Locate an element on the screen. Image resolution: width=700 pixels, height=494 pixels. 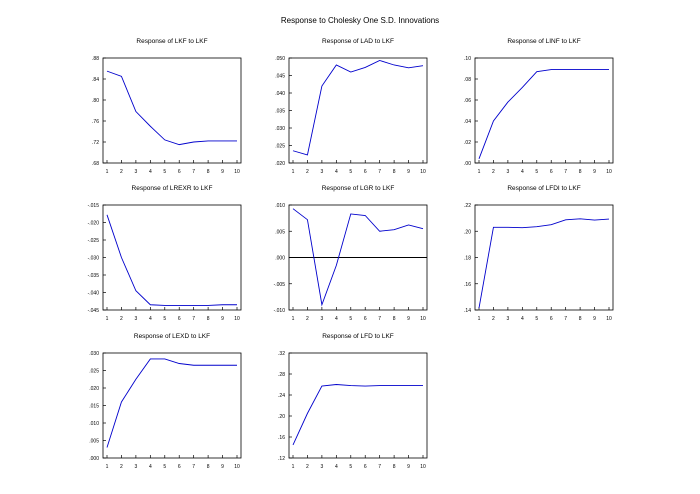
y-tick-label: .68 is located at coordinates (95, 164).